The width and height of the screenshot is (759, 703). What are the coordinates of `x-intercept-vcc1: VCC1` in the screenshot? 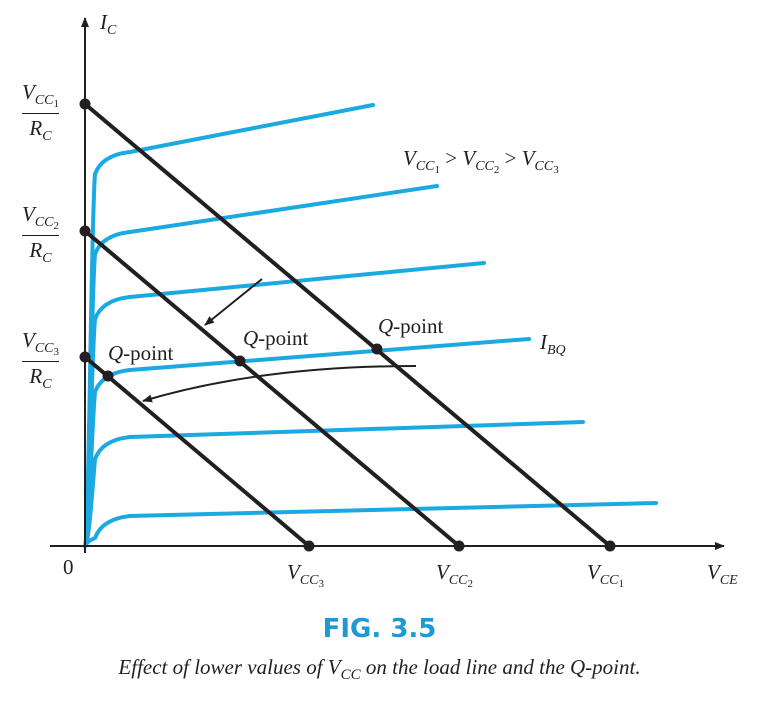 It's located at (606, 575).